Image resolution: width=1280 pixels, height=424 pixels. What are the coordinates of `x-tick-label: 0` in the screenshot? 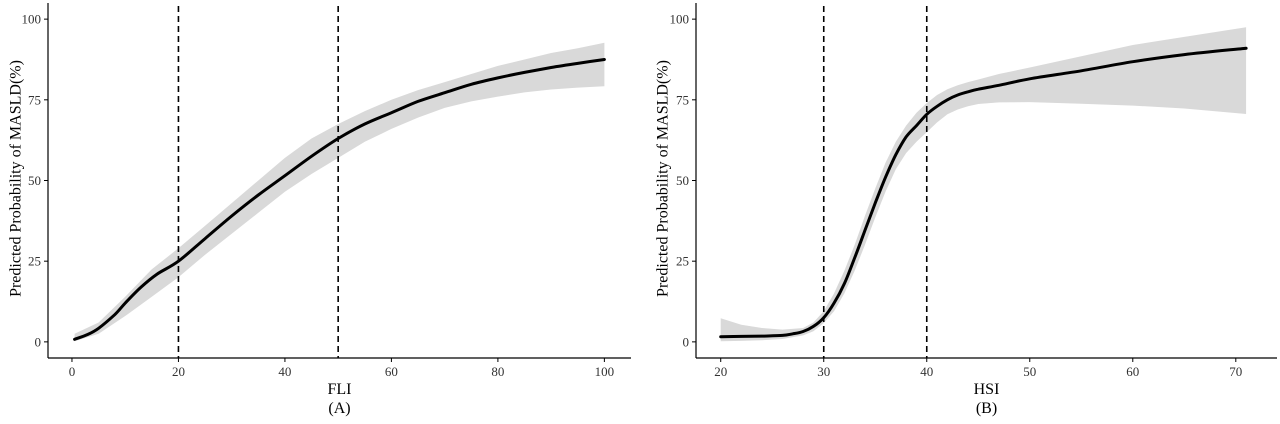 It's located at (72, 371).